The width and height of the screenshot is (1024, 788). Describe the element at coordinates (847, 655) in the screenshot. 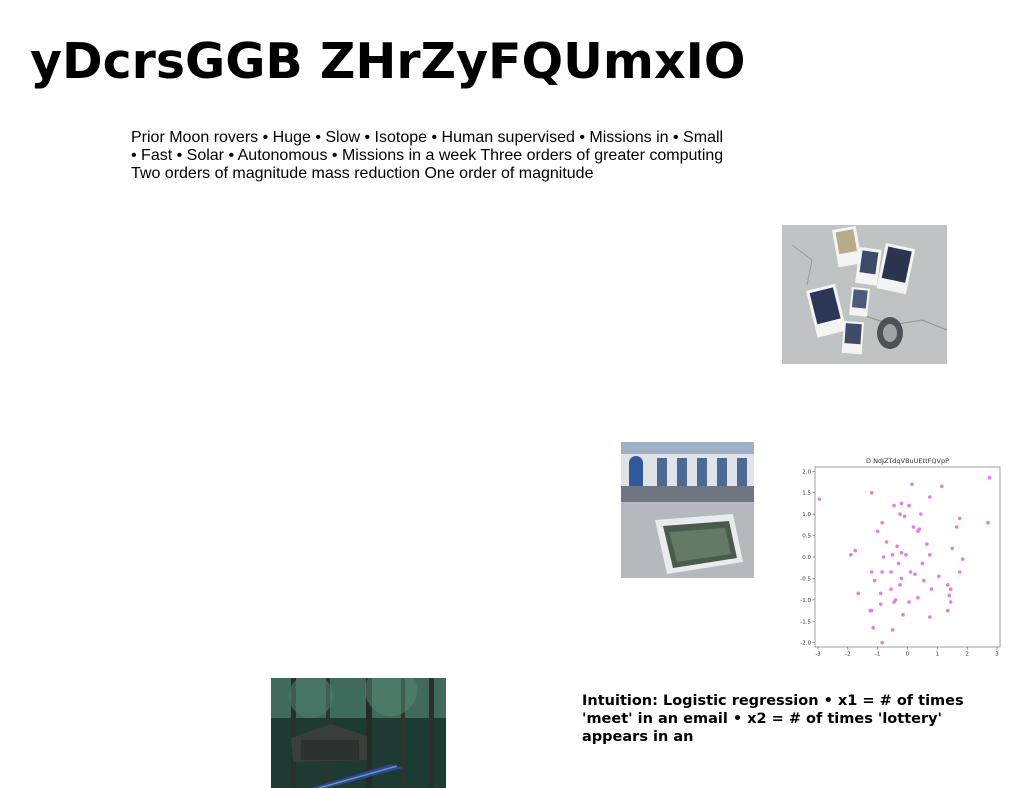

I see `x-tick-label: -2` at that location.